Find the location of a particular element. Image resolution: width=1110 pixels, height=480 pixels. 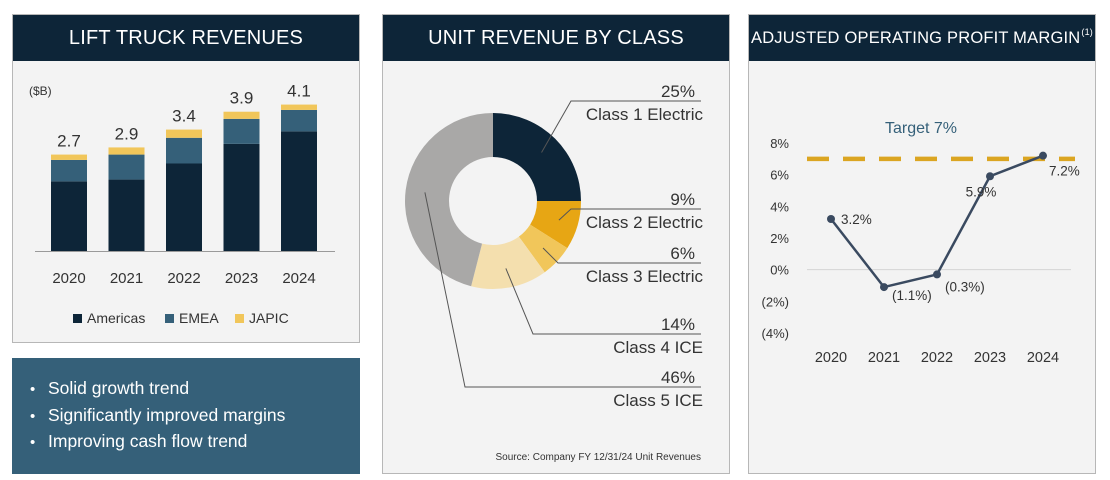

y-tick-label: 0% is located at coordinates (779, 270).